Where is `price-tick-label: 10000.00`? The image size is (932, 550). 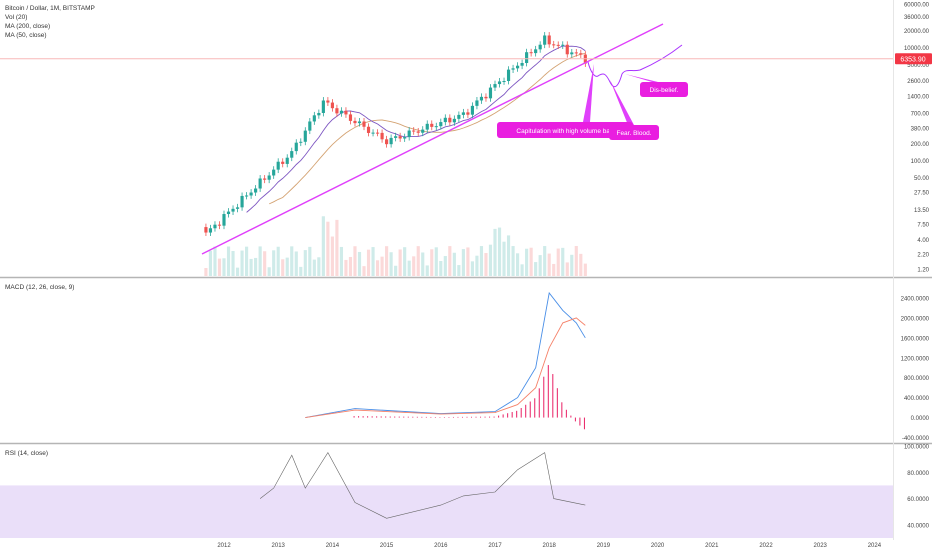
price-tick-label: 10000.00 is located at coordinates (917, 49).